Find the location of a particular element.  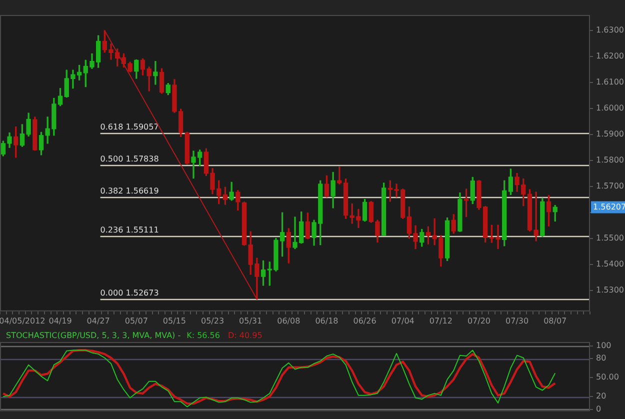

ref-line-label: 0.618 1.59057 is located at coordinates (129, 127).